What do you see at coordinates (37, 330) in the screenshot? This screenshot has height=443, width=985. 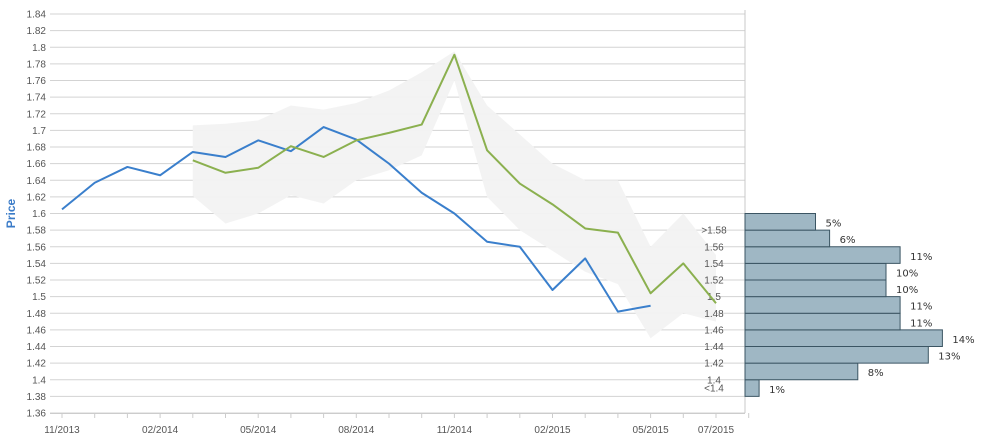 I see `y-tick-label: 1.46` at bounding box center [37, 330].